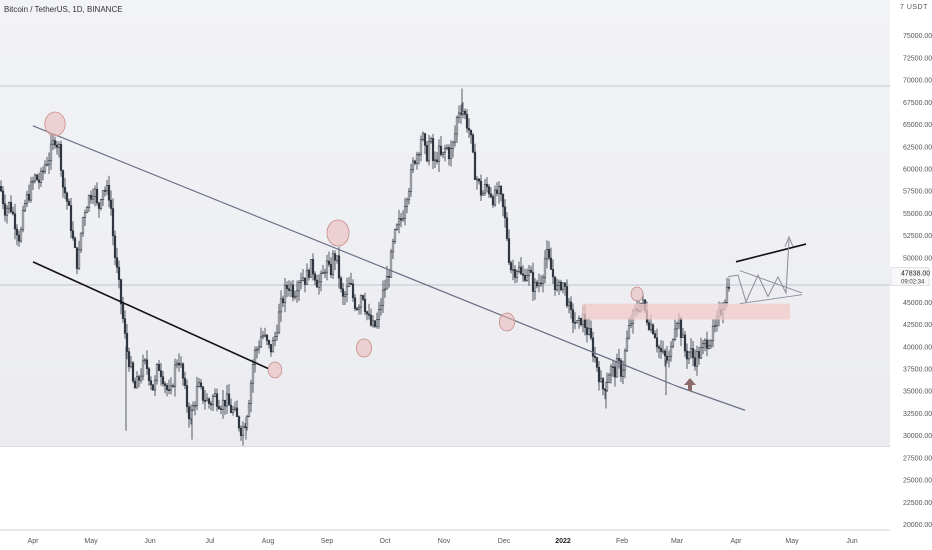 The height and width of the screenshot is (550, 932). Describe the element at coordinates (150, 315) in the screenshot. I see `ascending-trendline` at that location.